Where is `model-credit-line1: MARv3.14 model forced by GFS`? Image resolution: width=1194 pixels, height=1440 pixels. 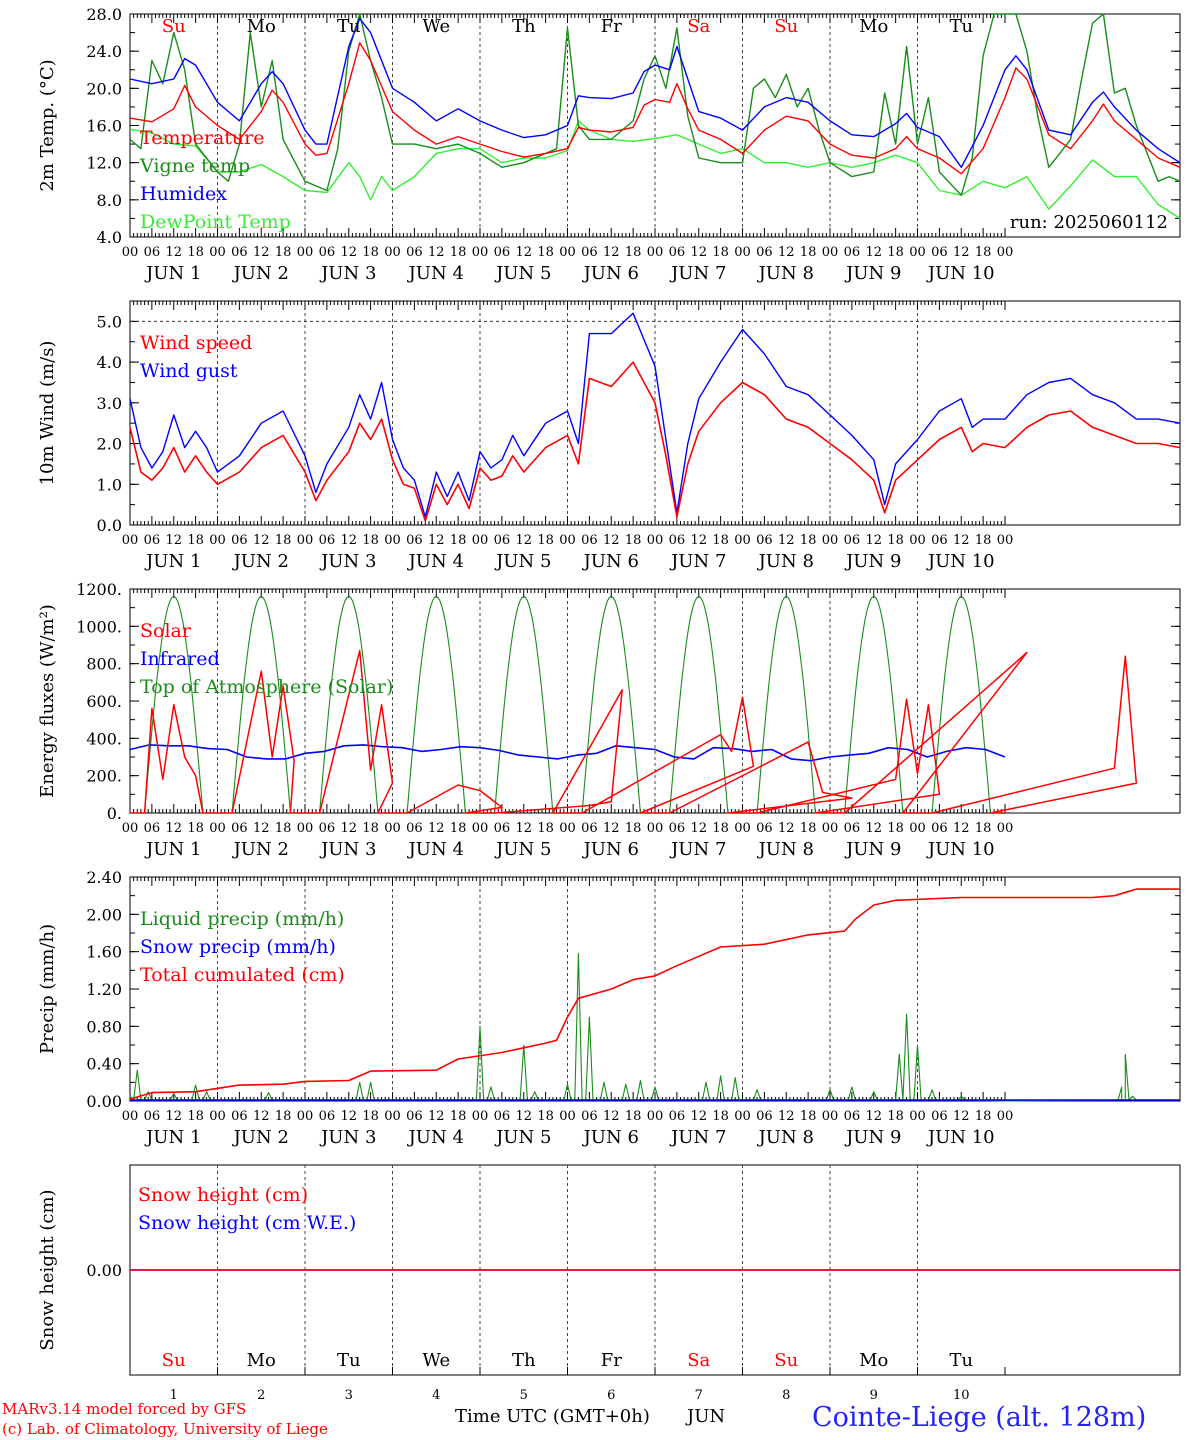 model-credit-line1: MARv3.14 model forced by GFS is located at coordinates (124, 1409).